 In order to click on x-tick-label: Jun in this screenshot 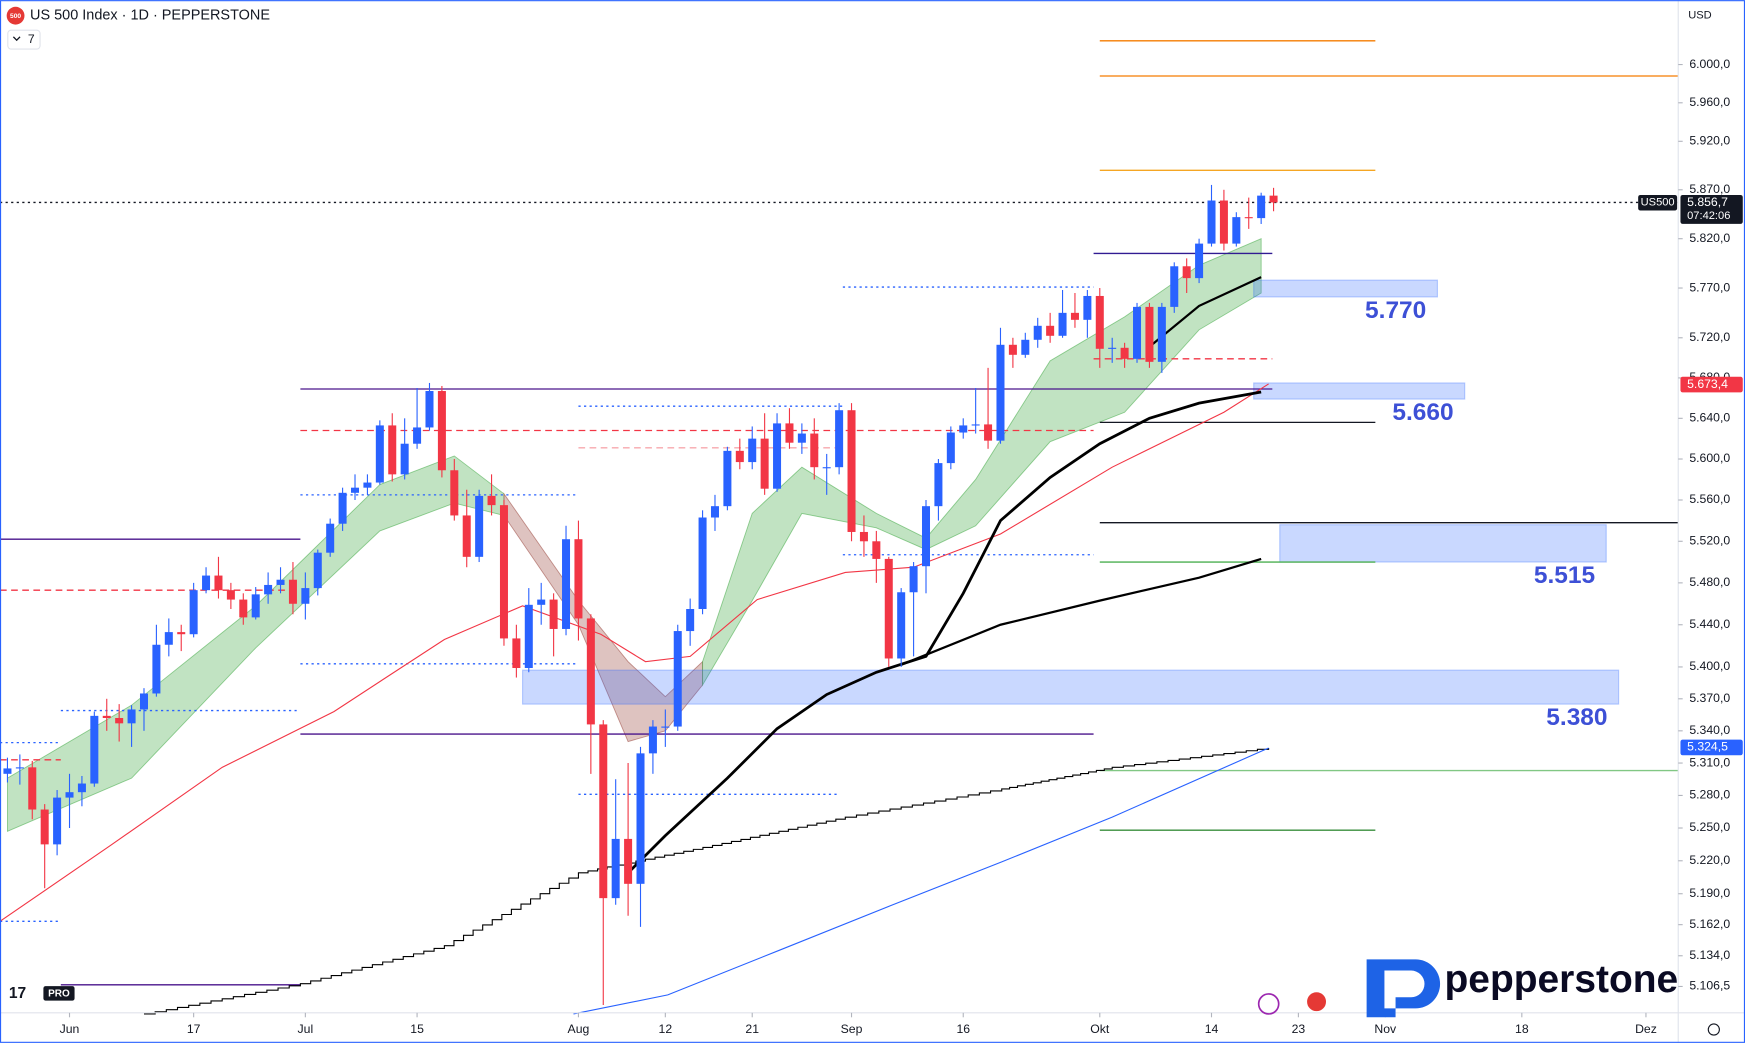, I will do `click(70, 1029)`.